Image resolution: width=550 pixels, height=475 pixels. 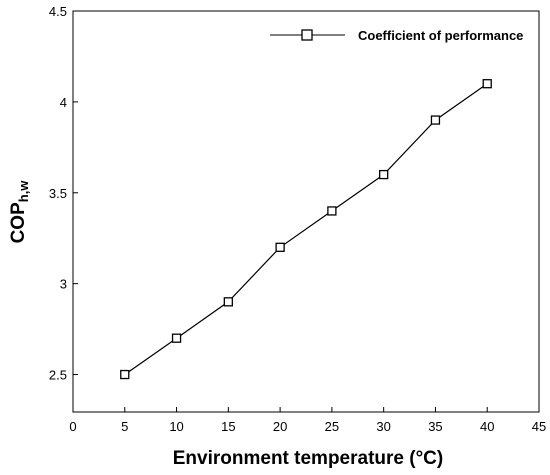 I want to click on y-tick-label: 4.5, so click(x=58, y=11).